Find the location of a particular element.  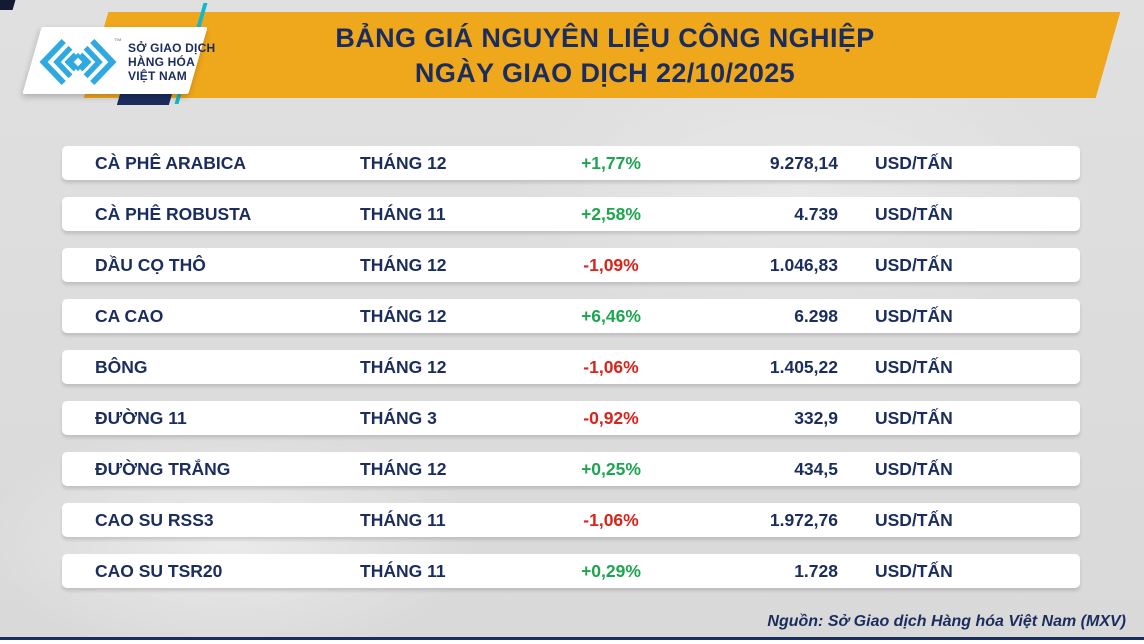

logo-org-line3: VIỆT NAM is located at coordinates (157, 76).